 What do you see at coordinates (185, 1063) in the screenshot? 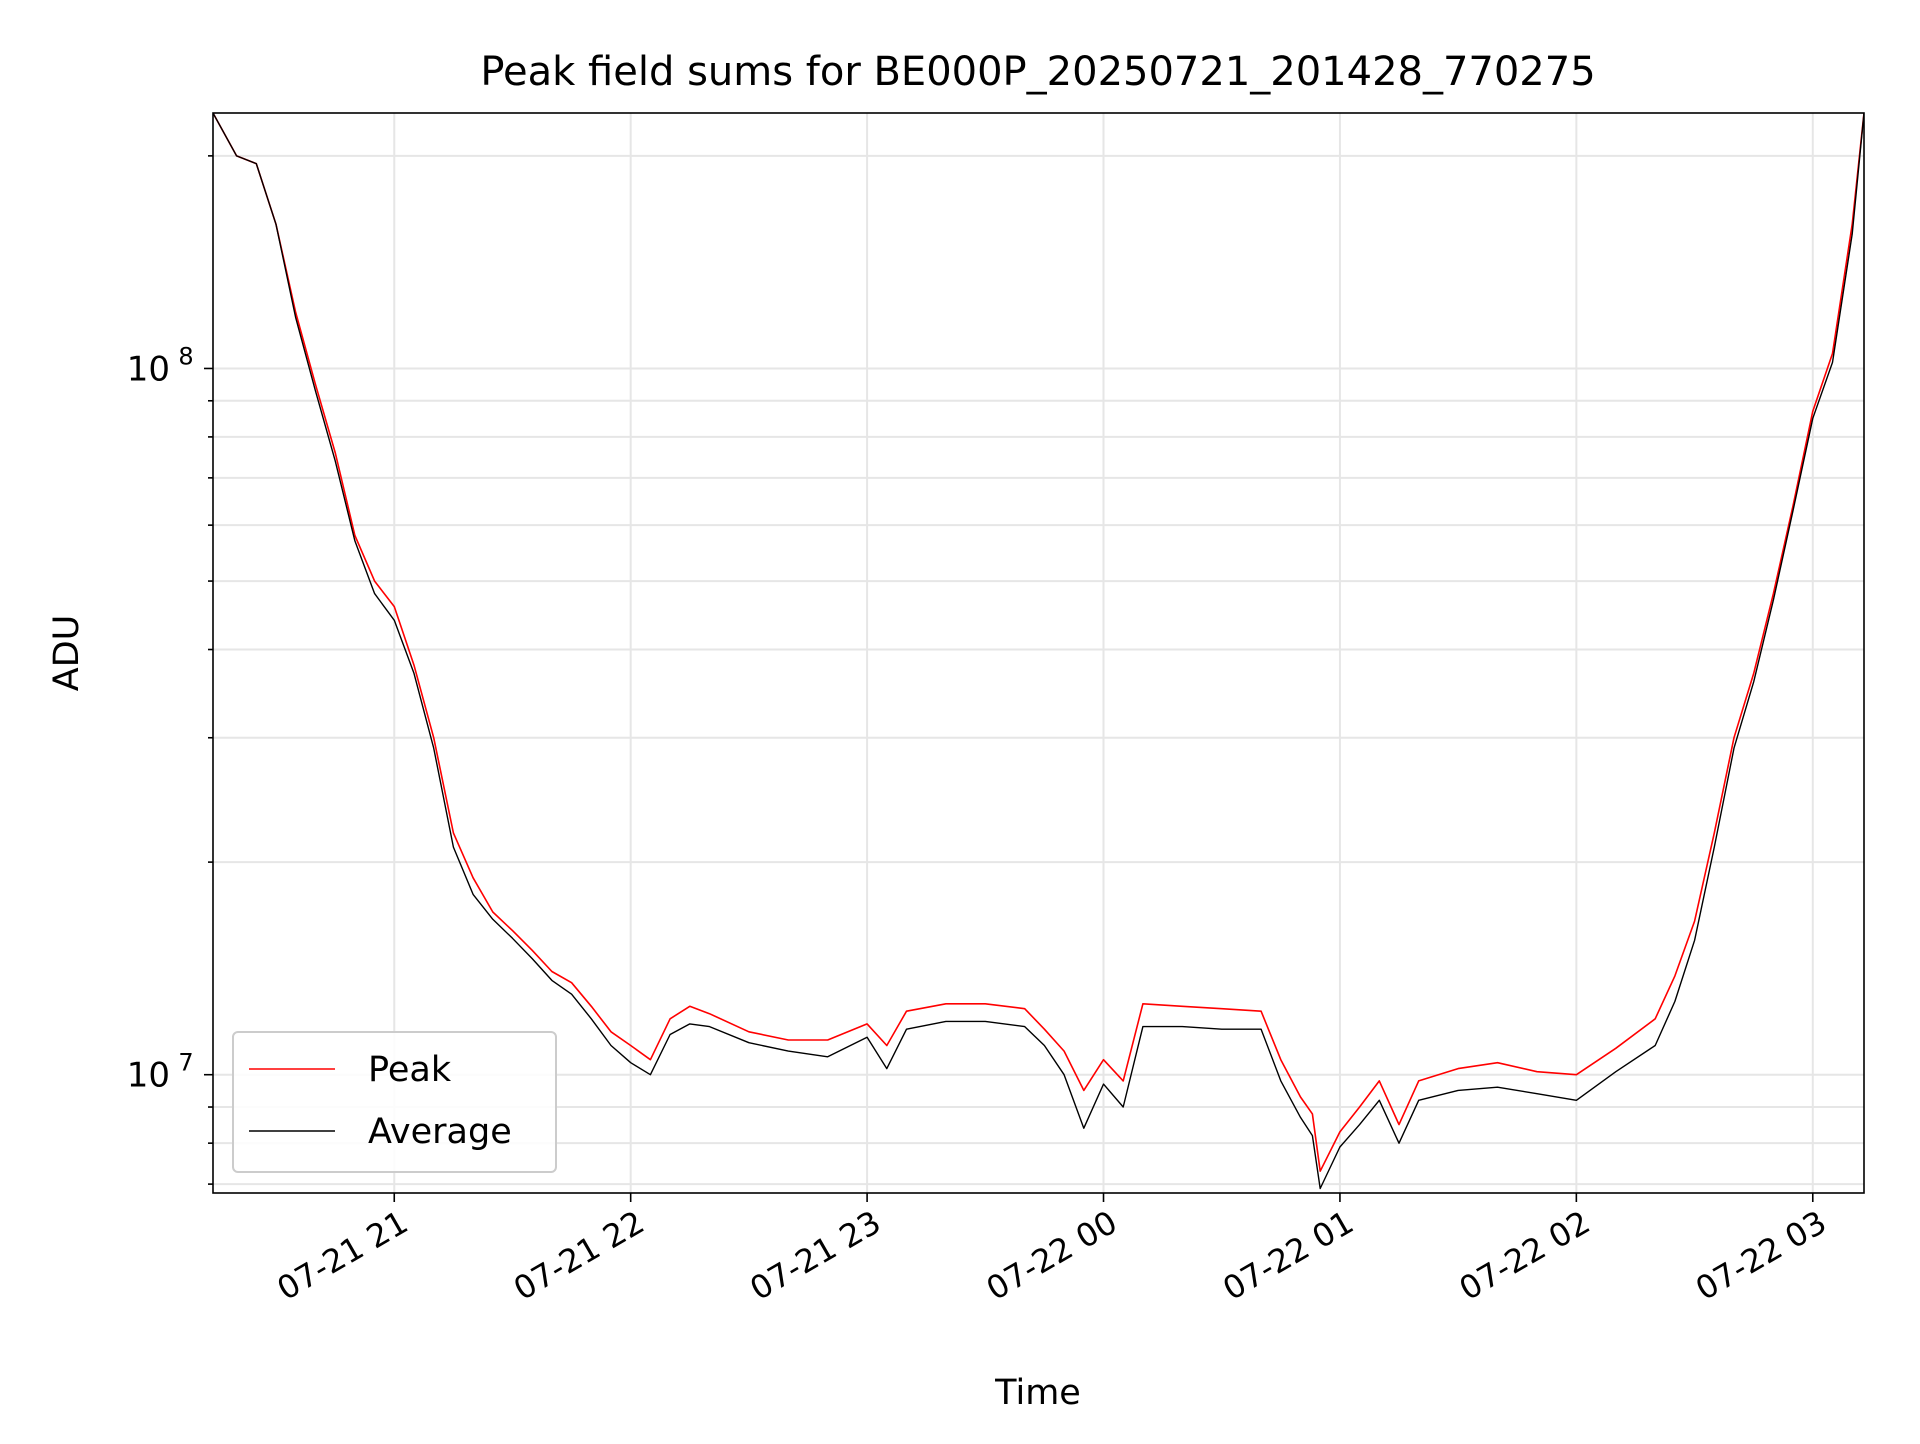
I see `y-tick-exponent: 7` at bounding box center [185, 1063].